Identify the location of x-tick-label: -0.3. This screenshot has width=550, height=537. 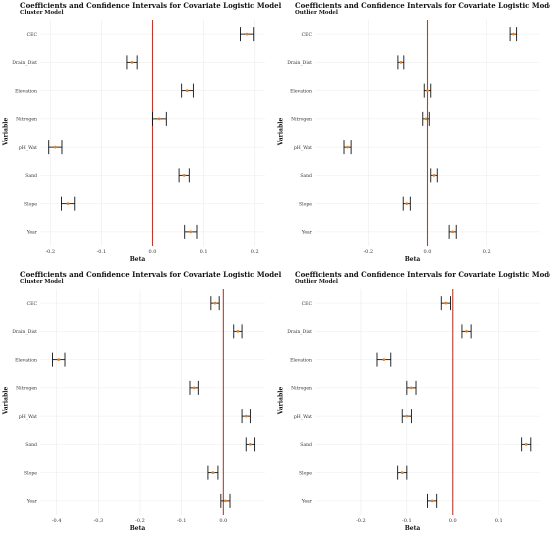
(99, 521).